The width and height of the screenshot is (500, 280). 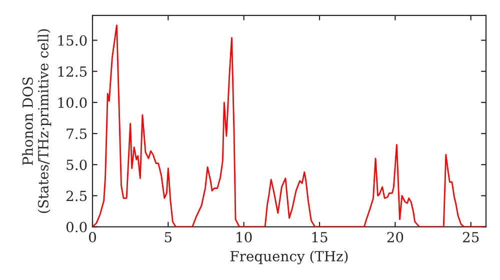 What do you see at coordinates (72, 40) in the screenshot?
I see `y-tick-label: 15.0` at bounding box center [72, 40].